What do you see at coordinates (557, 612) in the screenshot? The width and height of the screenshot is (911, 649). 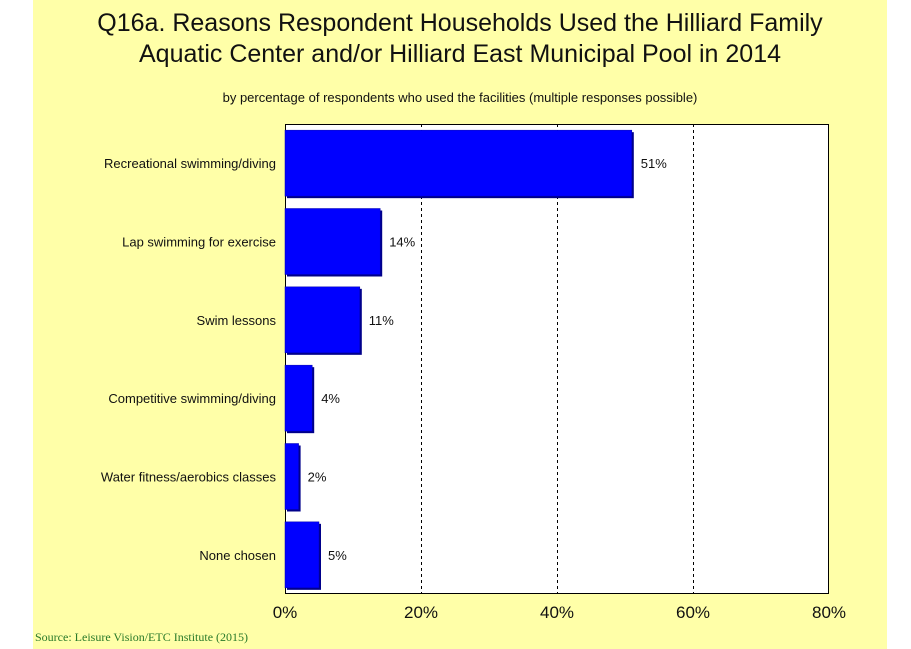 I see `x-tick-label: 40%` at bounding box center [557, 612].